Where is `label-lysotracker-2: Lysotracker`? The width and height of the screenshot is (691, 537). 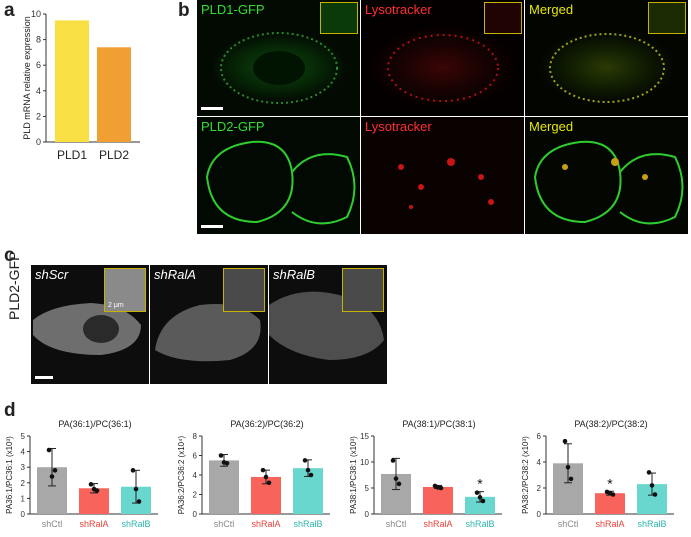 label-lysotracker-2: Lysotracker is located at coordinates (398, 126).